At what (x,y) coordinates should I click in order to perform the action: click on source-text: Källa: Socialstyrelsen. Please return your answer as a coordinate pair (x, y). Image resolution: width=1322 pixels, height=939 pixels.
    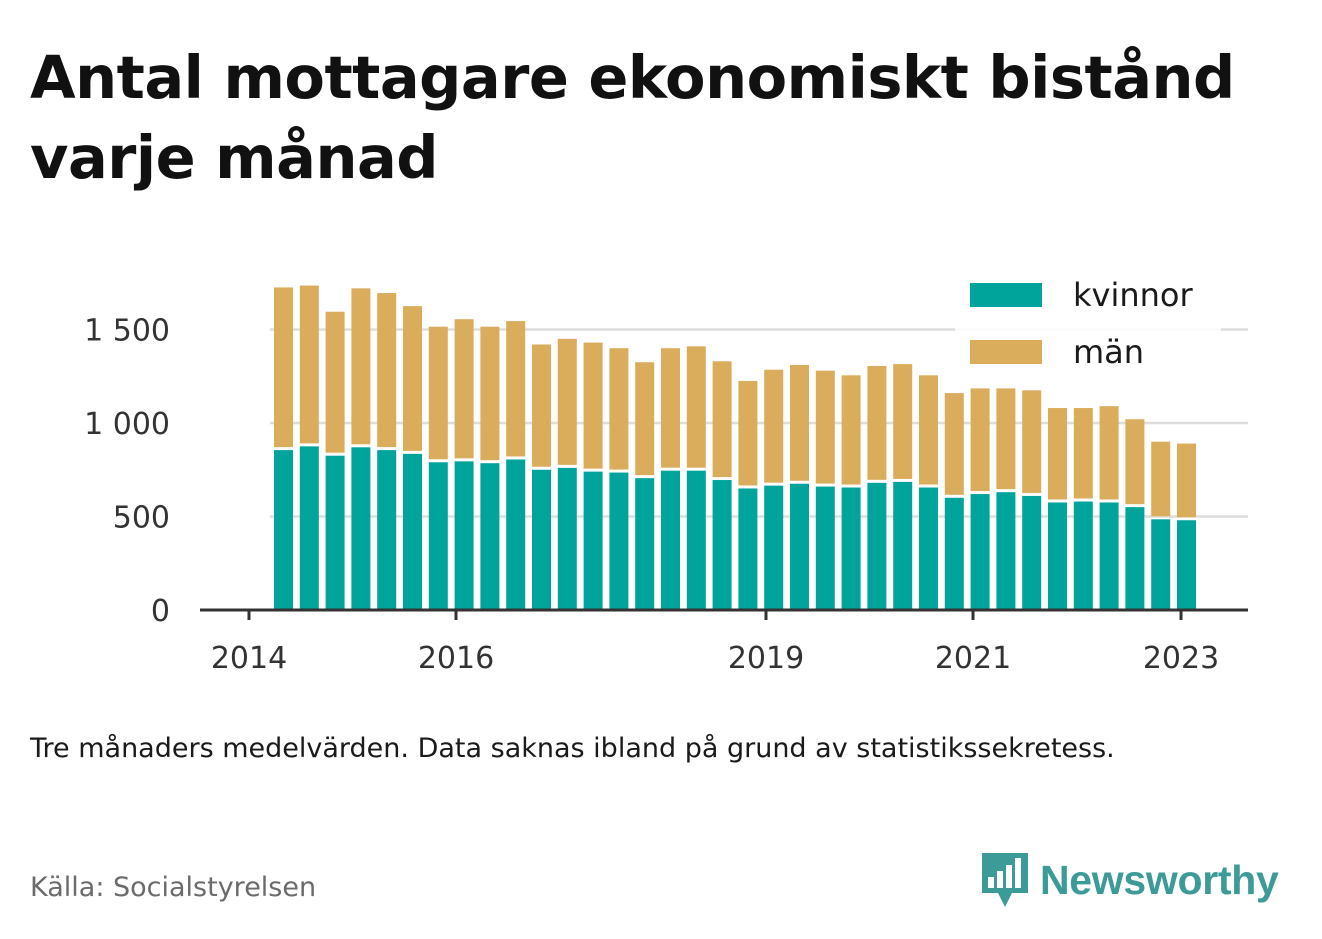
    Looking at the image, I should click on (173, 887).